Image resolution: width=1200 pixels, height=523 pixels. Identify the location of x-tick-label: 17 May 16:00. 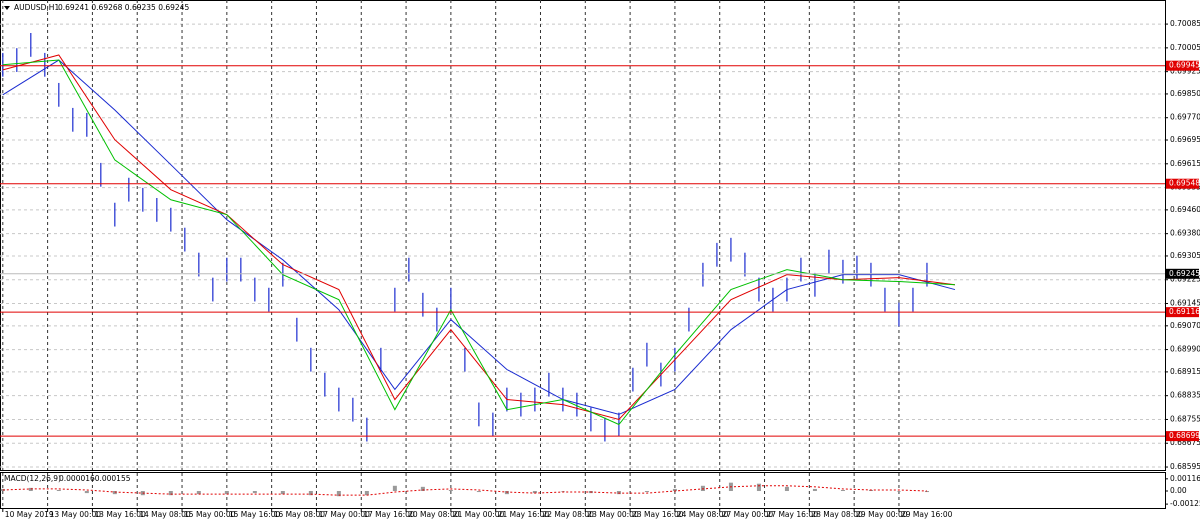
(389, 514).